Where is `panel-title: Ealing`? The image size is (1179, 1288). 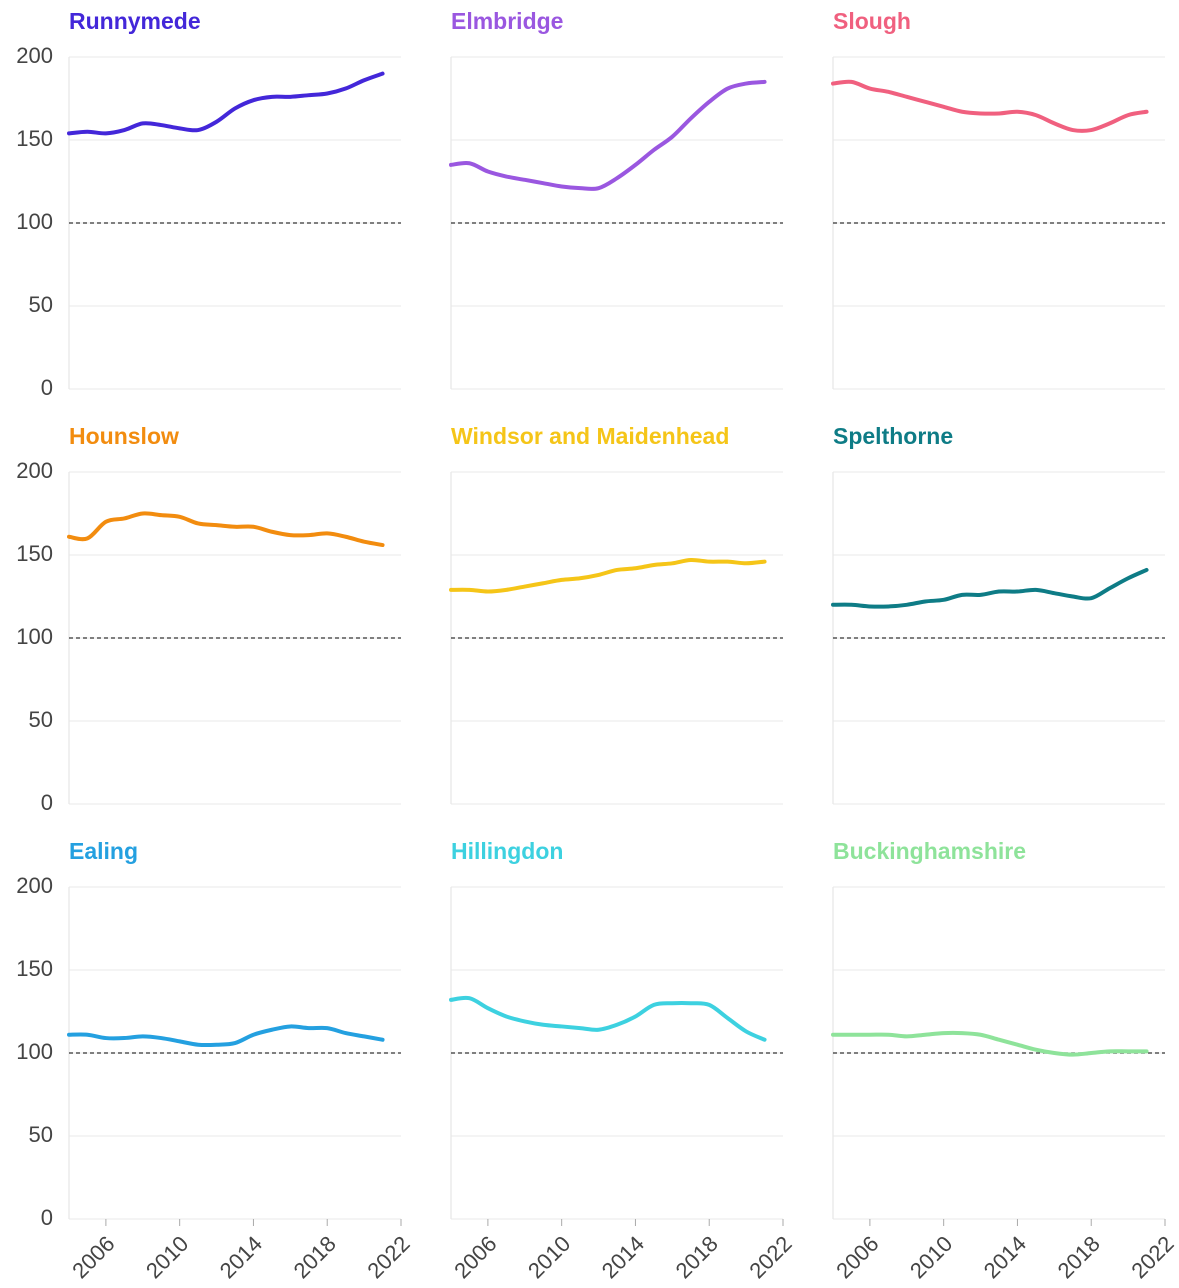
panel-title: Ealing is located at coordinates (103, 851).